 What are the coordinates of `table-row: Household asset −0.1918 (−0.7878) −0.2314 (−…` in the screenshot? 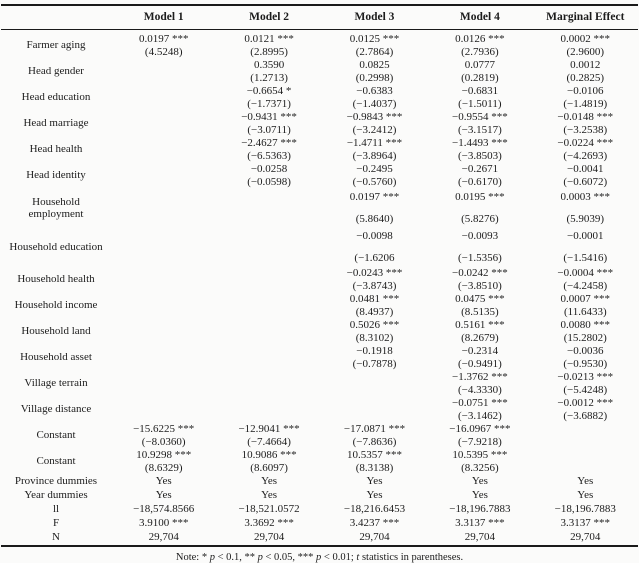 It's located at (319, 358).